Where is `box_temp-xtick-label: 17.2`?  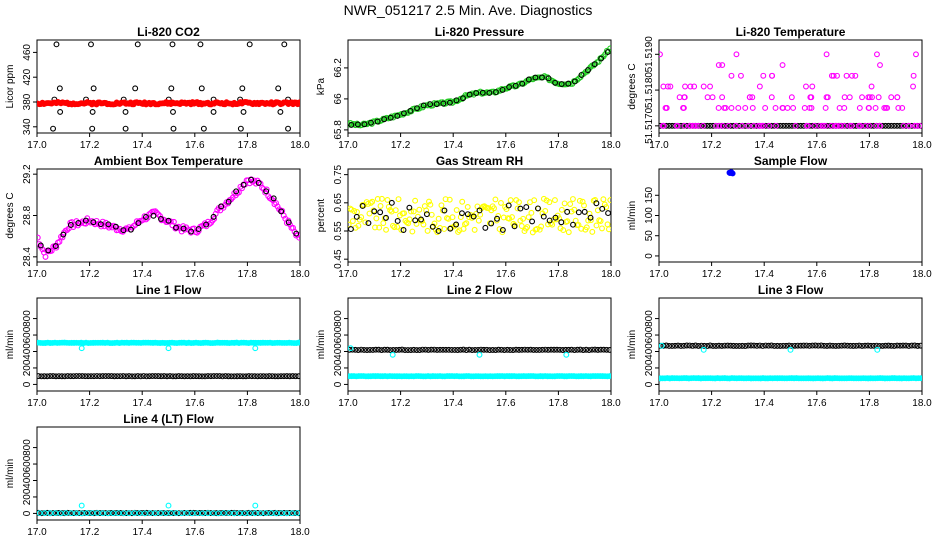
box_temp-xtick-label: 17.2 is located at coordinates (90, 274).